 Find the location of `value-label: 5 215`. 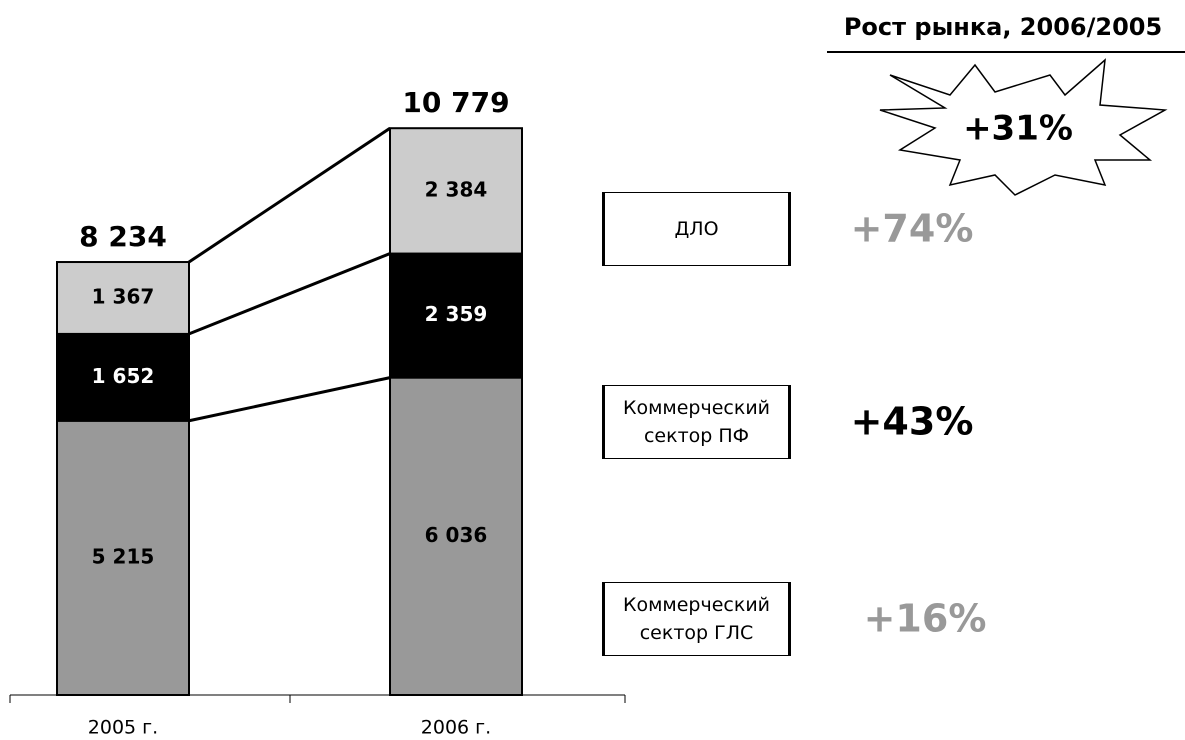

value-label: 5 215 is located at coordinates (123, 556).